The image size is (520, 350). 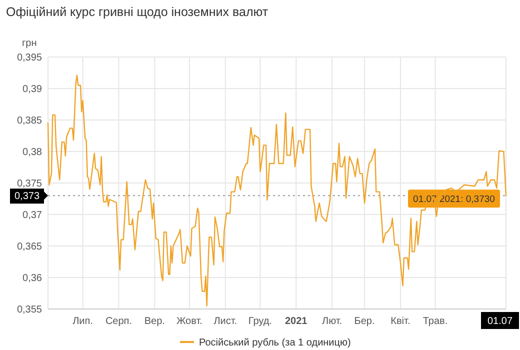 What do you see at coordinates (260, 321) in the screenshot?
I see `x-tick-label: Груд.` at bounding box center [260, 321].